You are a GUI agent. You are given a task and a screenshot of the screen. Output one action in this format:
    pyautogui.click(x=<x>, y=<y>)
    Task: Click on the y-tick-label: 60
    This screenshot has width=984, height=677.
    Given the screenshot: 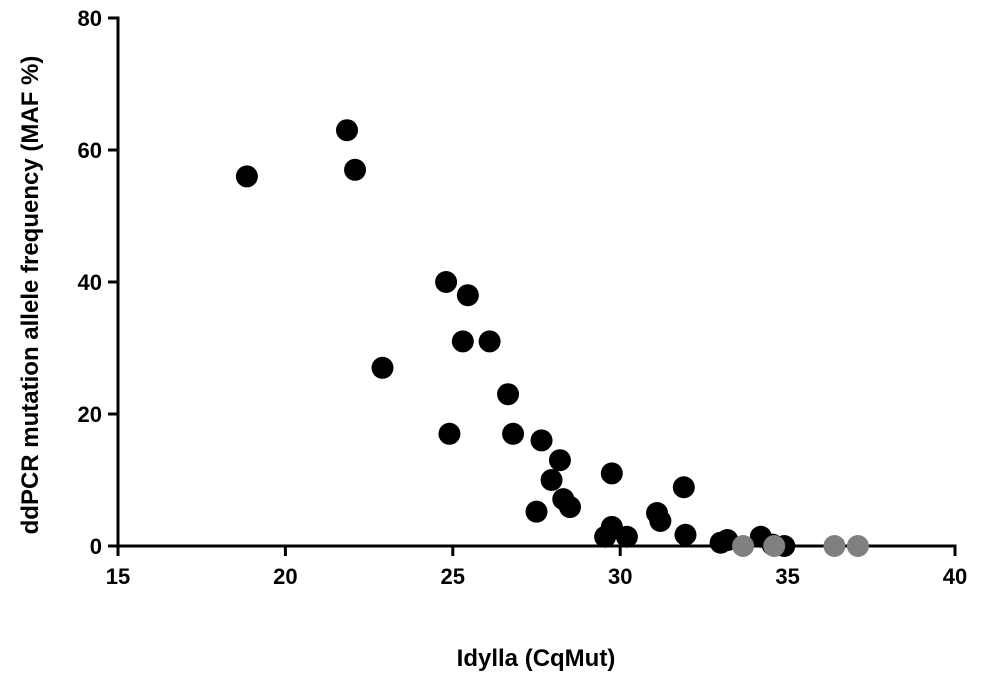 What is the action you would take?
    pyautogui.click(x=90, y=150)
    